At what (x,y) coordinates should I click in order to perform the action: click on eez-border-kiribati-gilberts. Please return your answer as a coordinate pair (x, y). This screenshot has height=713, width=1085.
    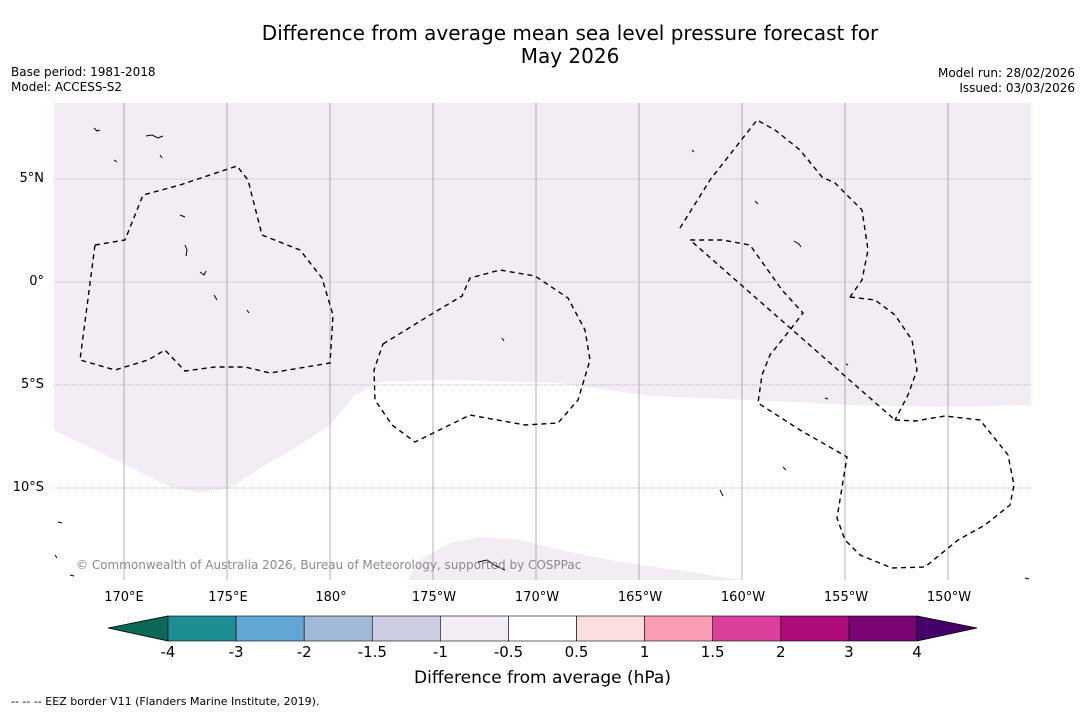
    Looking at the image, I should click on (206, 269).